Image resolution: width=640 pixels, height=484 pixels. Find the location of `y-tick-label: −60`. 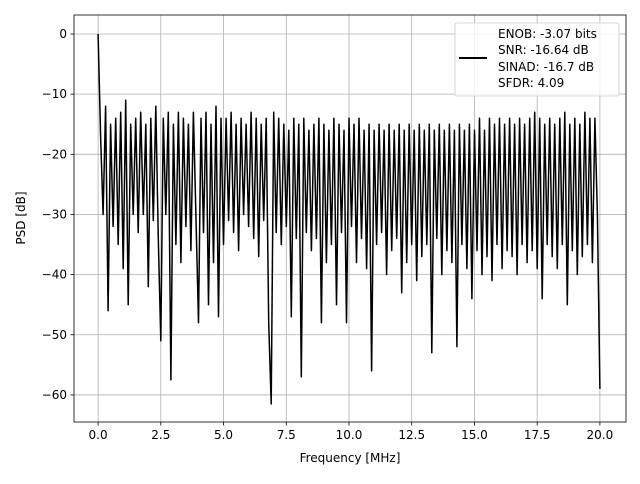

y-tick-label: −60 is located at coordinates (54, 395).